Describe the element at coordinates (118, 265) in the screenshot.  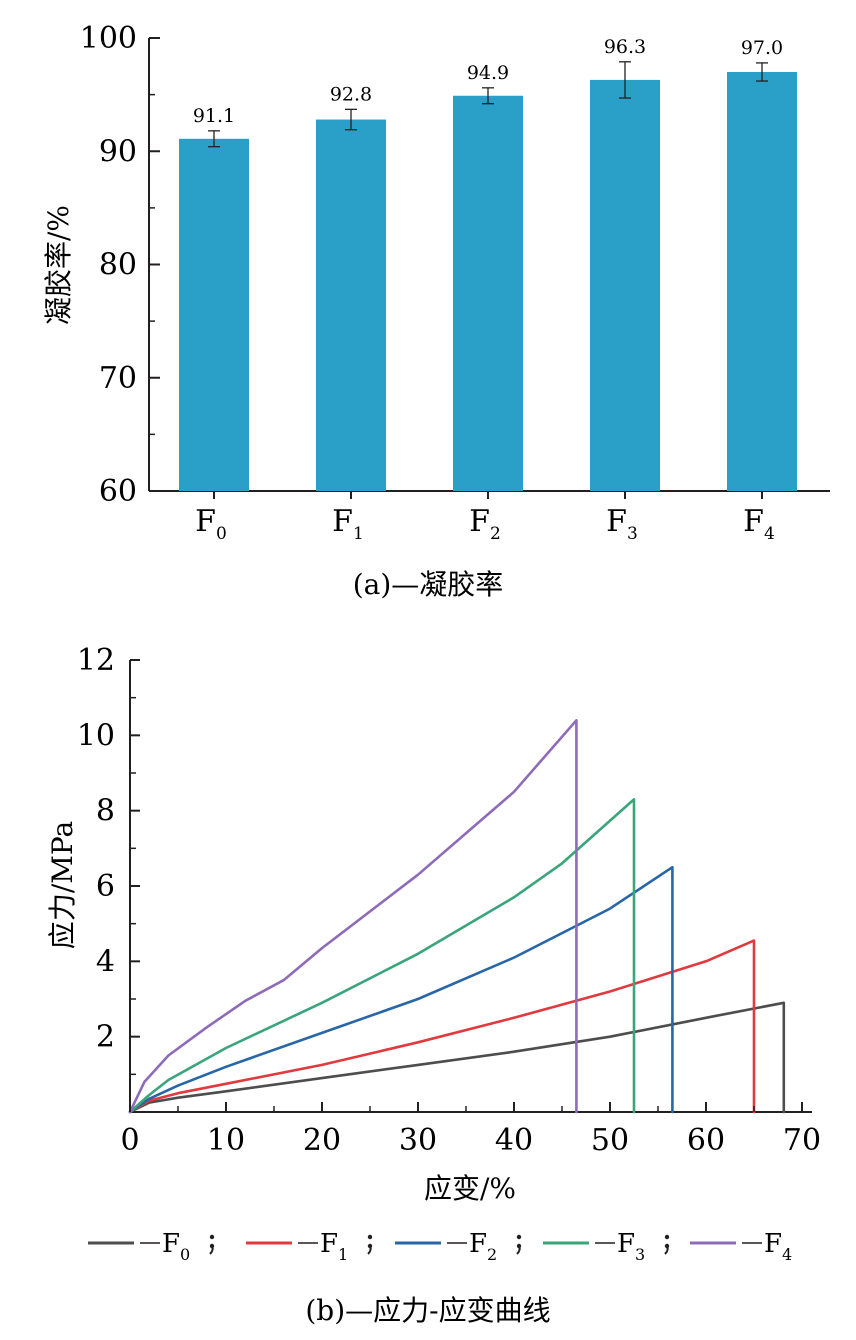
I see `y-tick-label: 80` at that location.